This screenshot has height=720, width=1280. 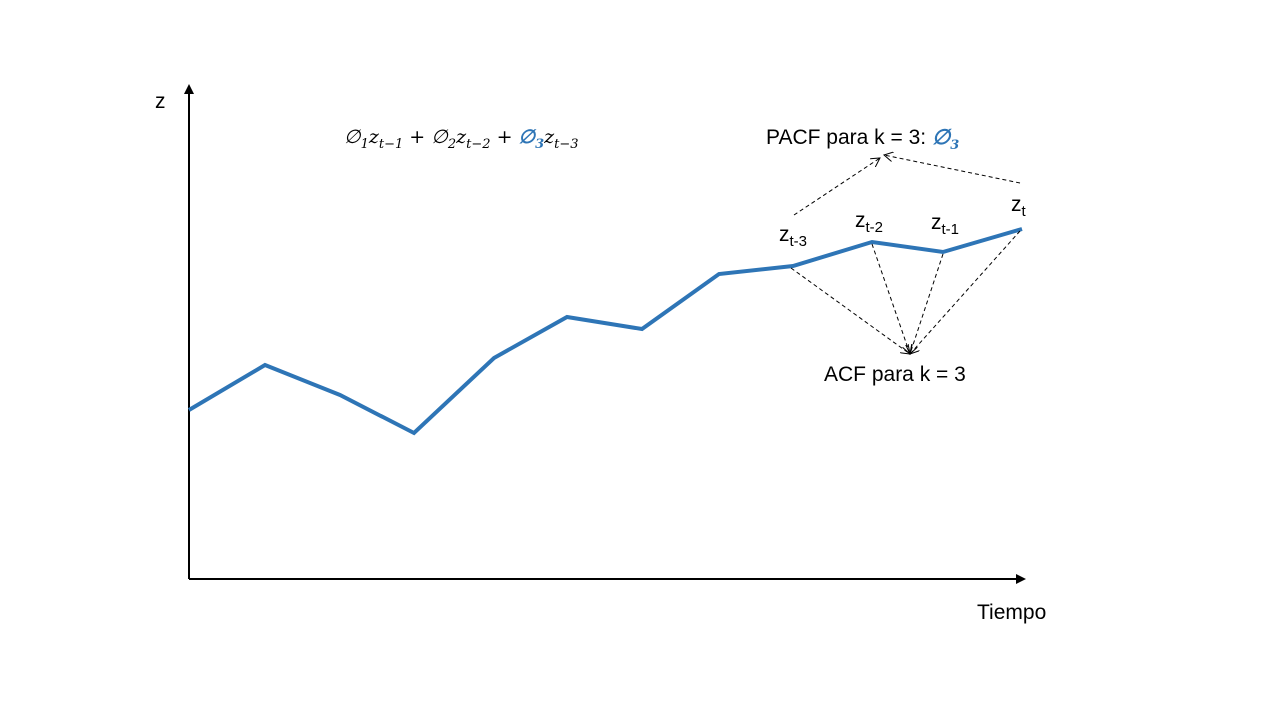 I want to click on phi-1: ∅, so click(x=352, y=137).